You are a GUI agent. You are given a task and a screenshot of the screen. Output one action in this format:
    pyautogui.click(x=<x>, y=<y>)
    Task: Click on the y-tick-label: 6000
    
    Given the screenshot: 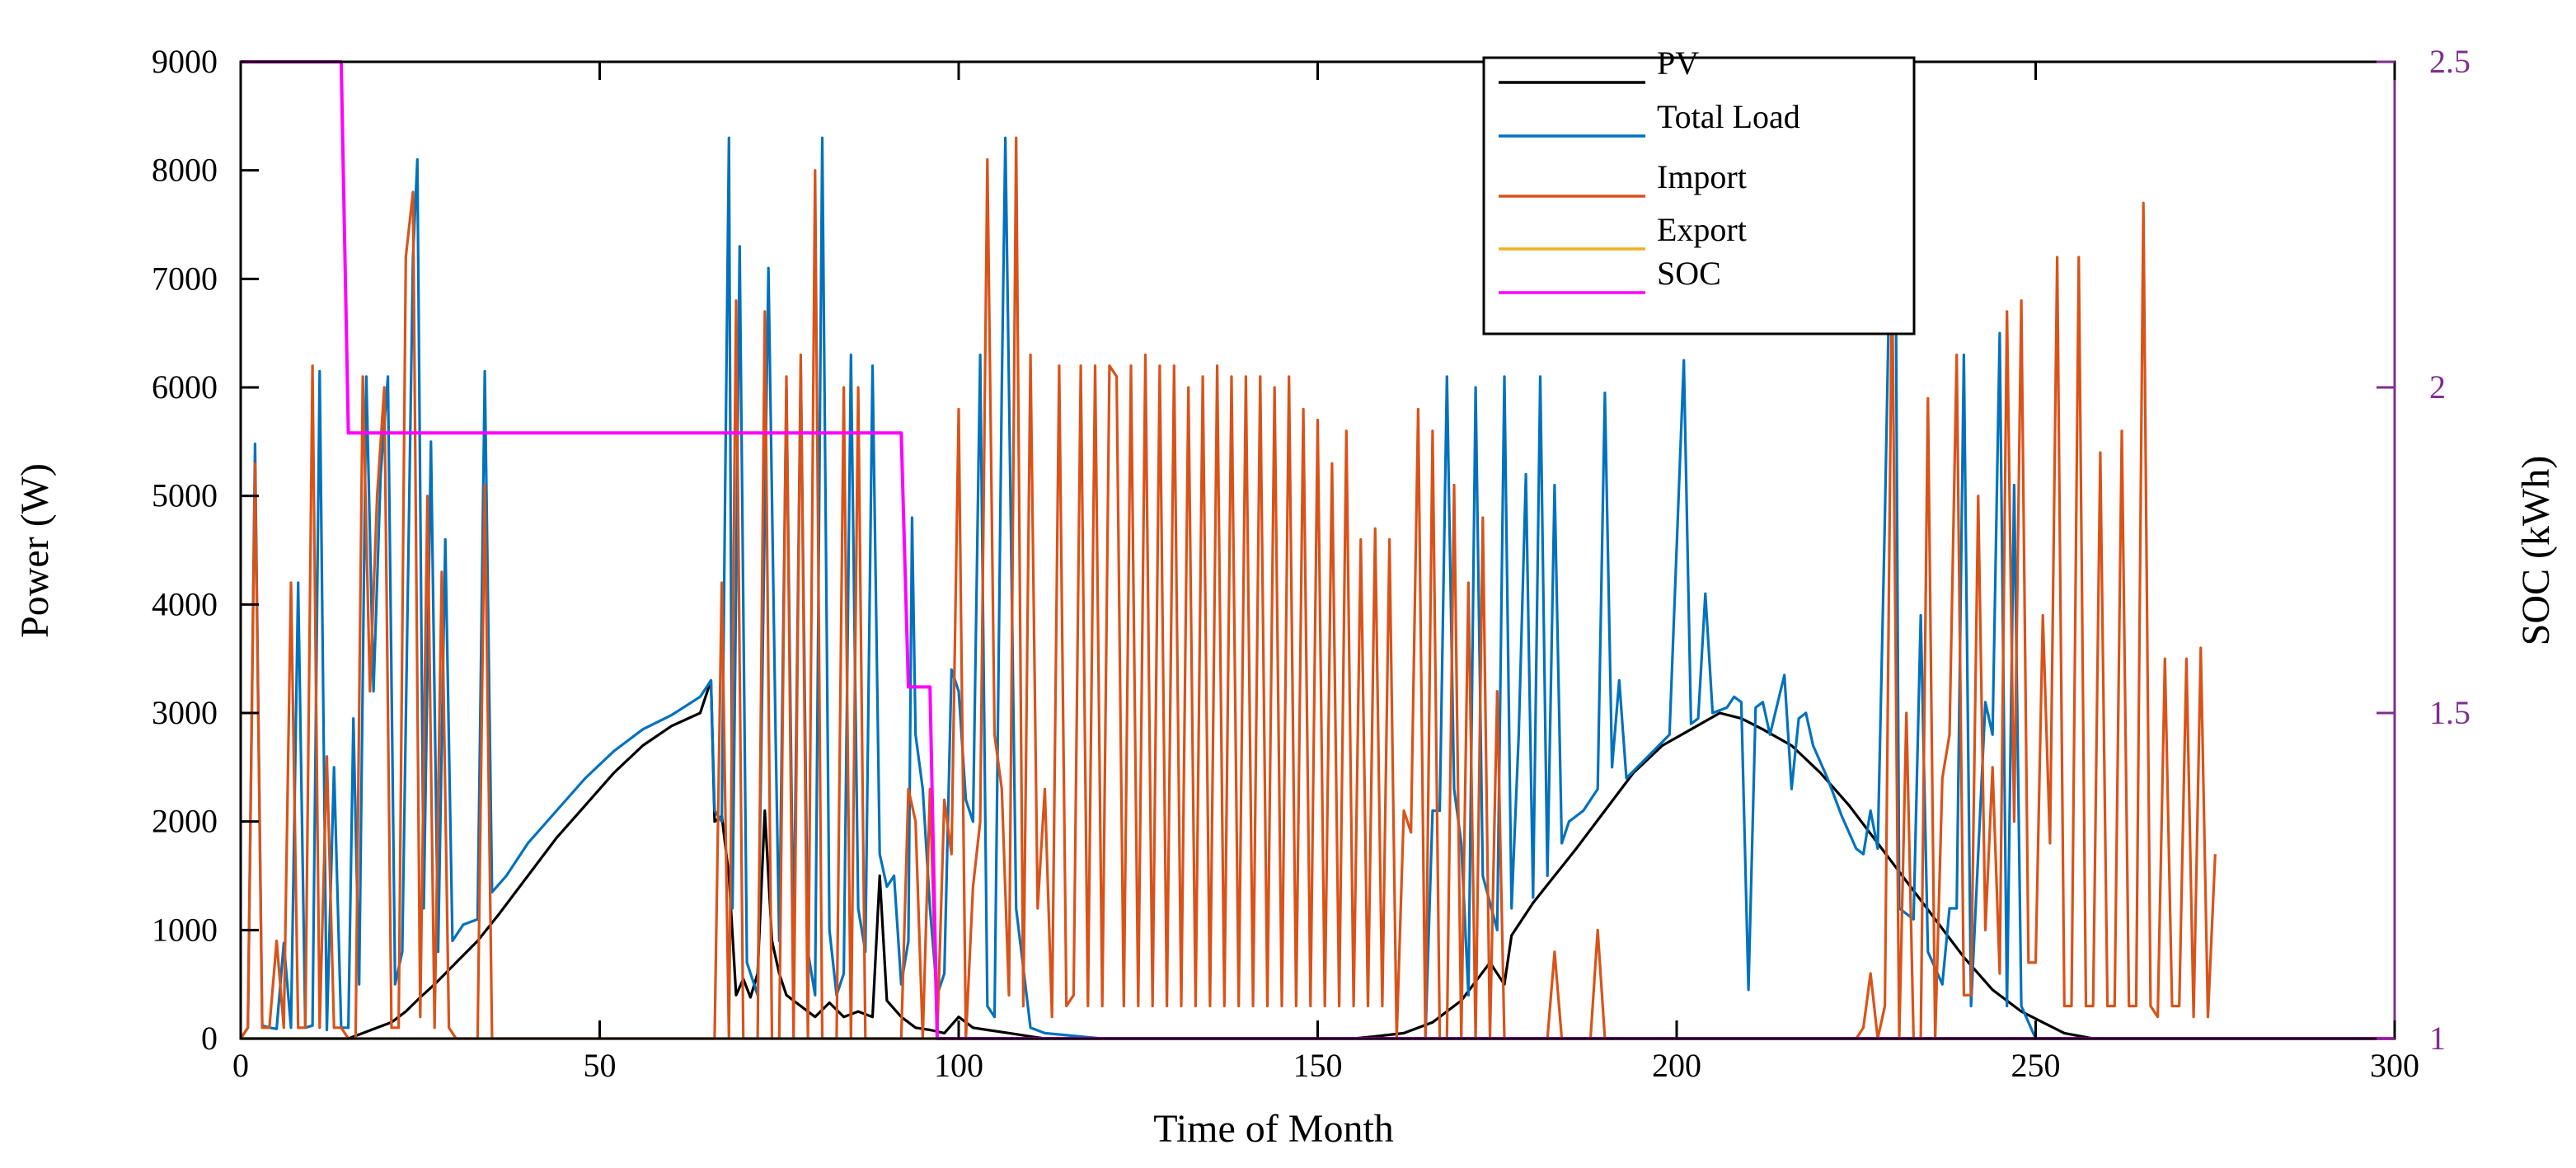 What is the action you would take?
    pyautogui.click(x=185, y=387)
    